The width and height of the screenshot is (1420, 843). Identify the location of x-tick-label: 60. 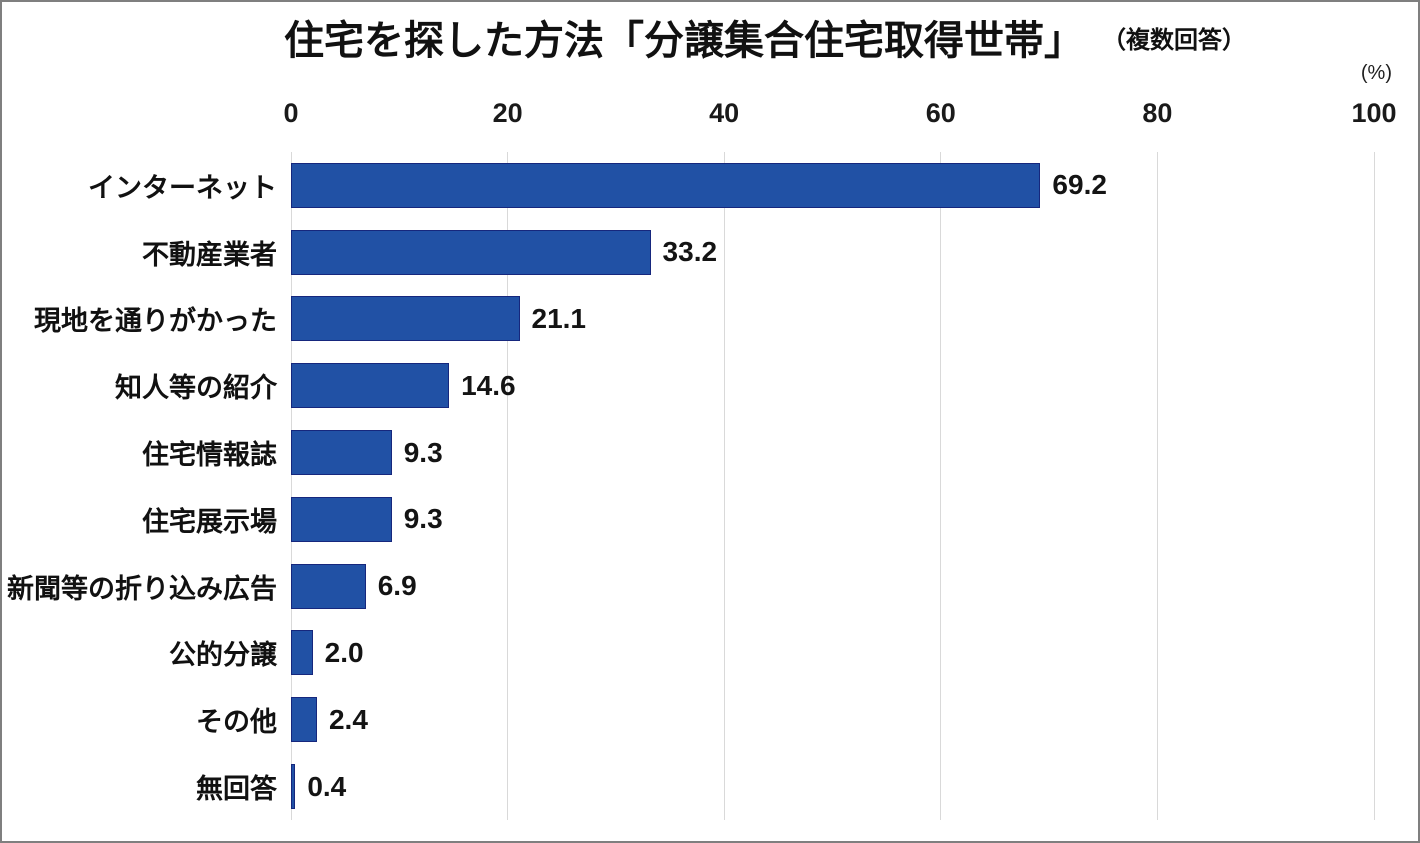
(940, 113).